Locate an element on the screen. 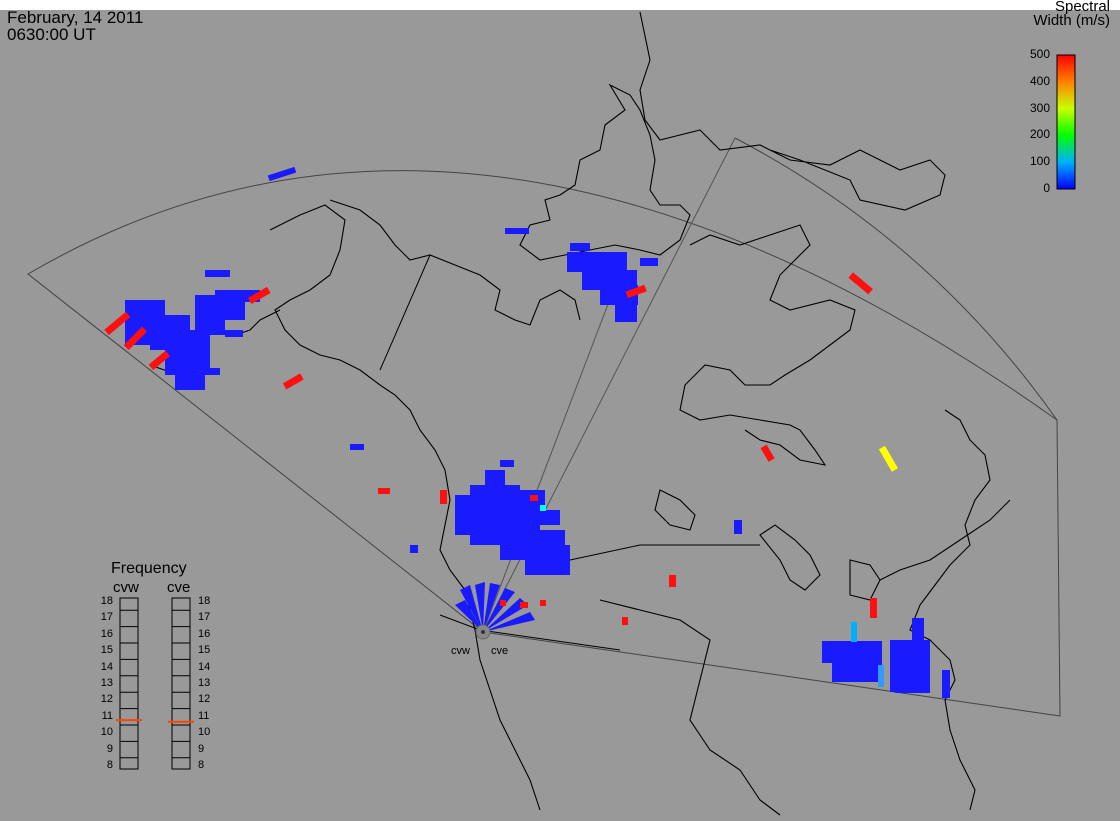 The height and width of the screenshot is (821, 1120). top-white-strip is located at coordinates (560, 5).